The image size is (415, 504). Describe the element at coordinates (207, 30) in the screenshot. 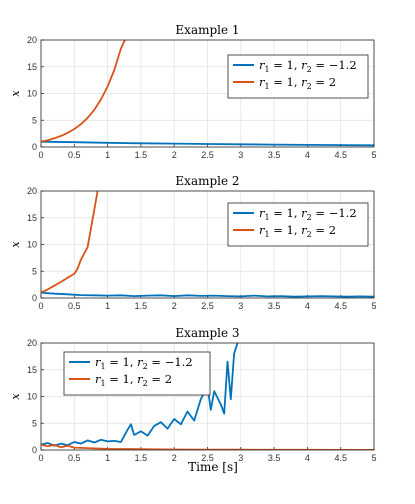

I see `chart-title: Example 1` at that location.